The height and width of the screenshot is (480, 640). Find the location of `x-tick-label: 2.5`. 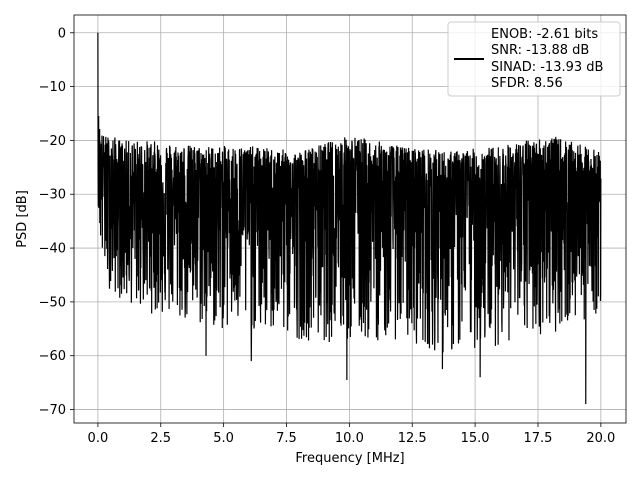

x-tick-label: 2.5 is located at coordinates (160, 438).